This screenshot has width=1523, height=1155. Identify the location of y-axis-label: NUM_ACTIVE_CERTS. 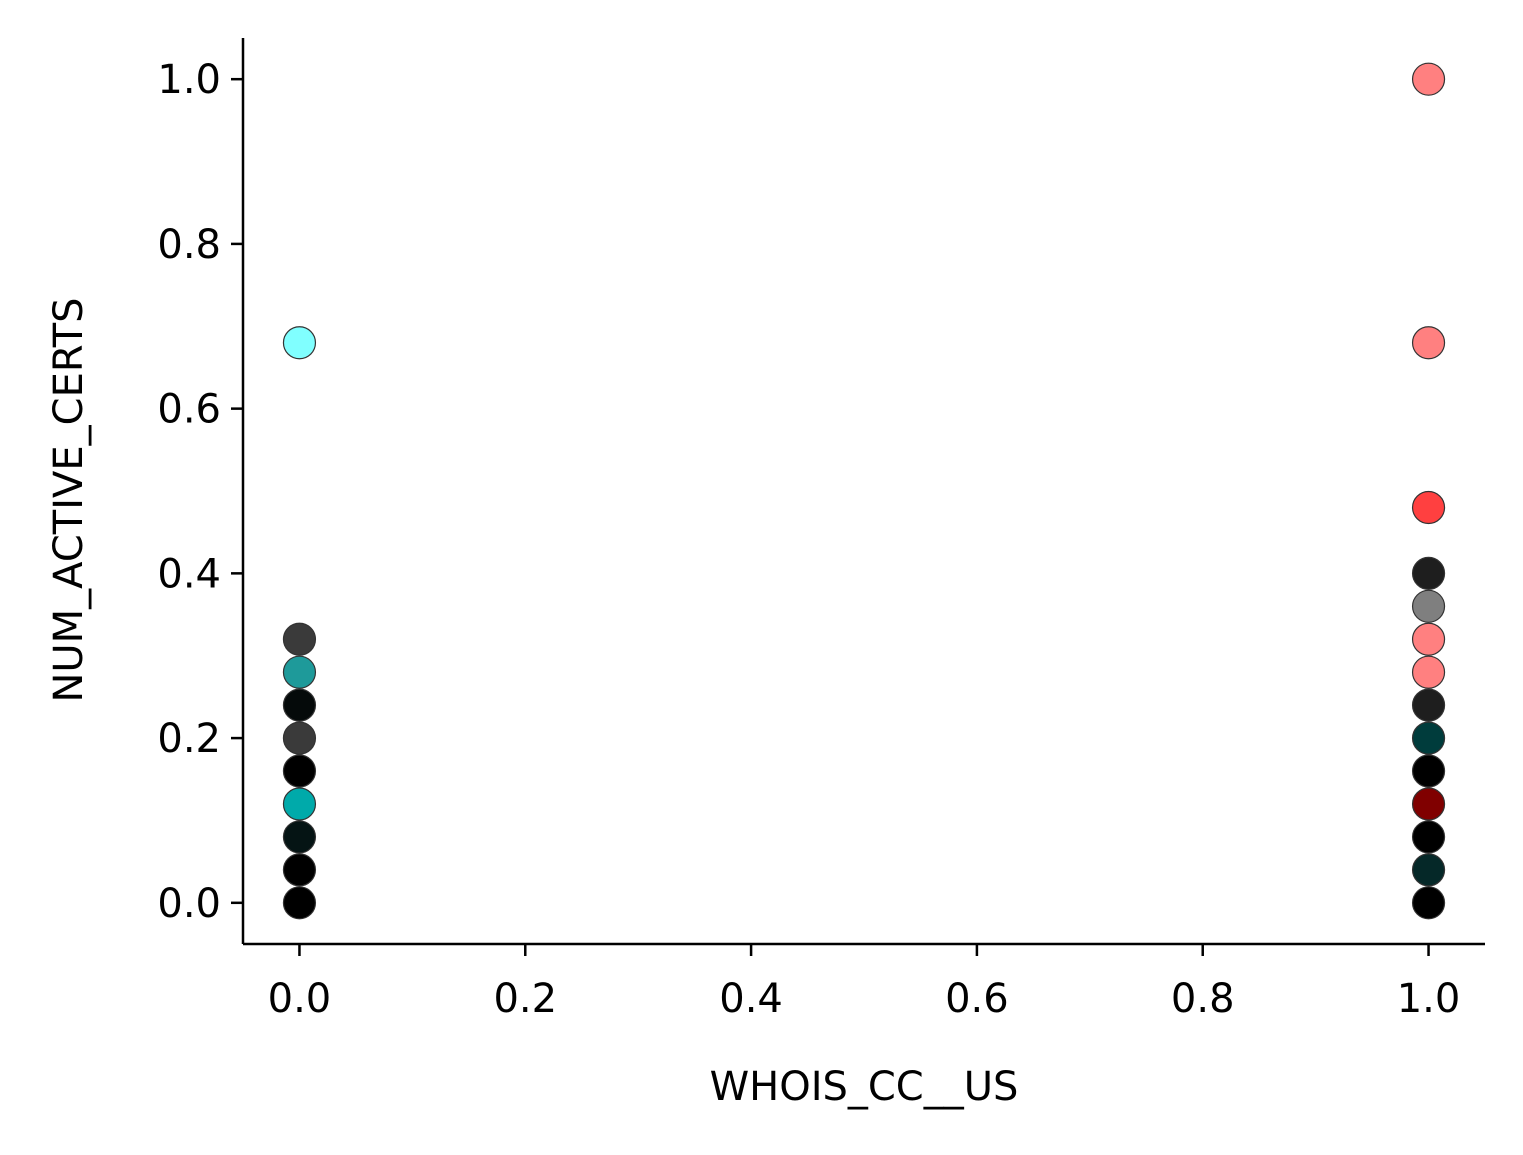
(69, 499).